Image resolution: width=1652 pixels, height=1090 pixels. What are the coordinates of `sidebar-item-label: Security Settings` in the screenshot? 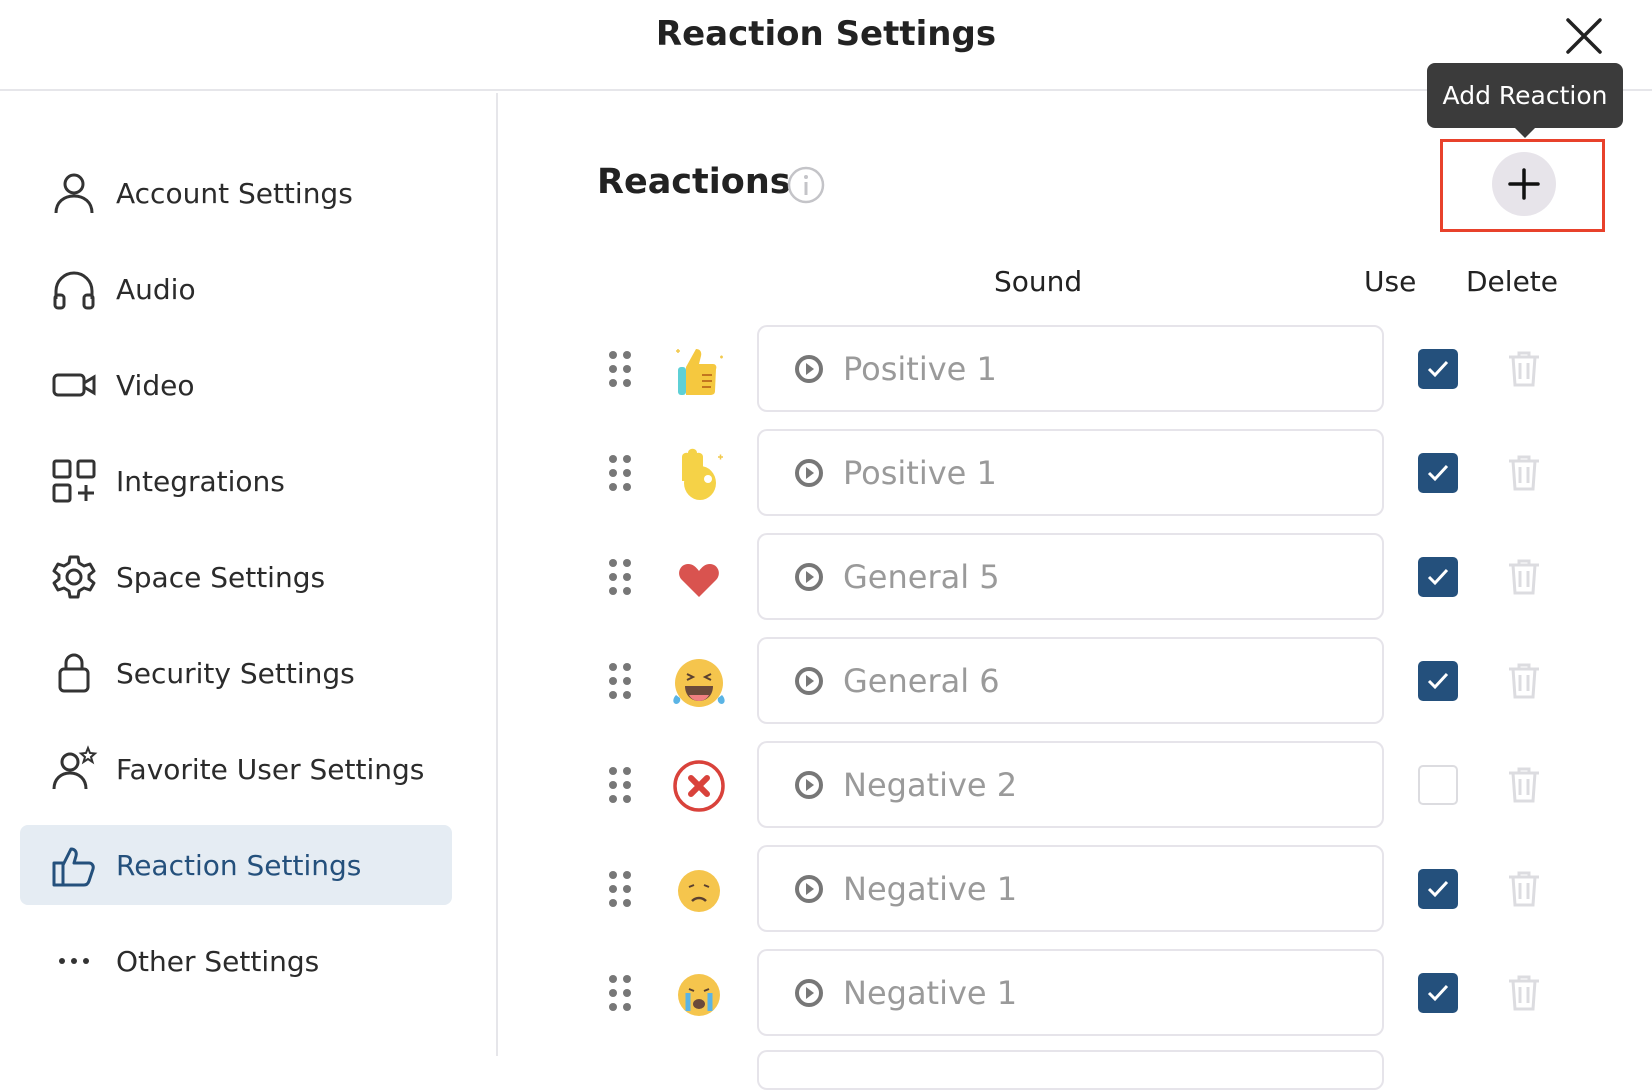 It's located at (235, 673).